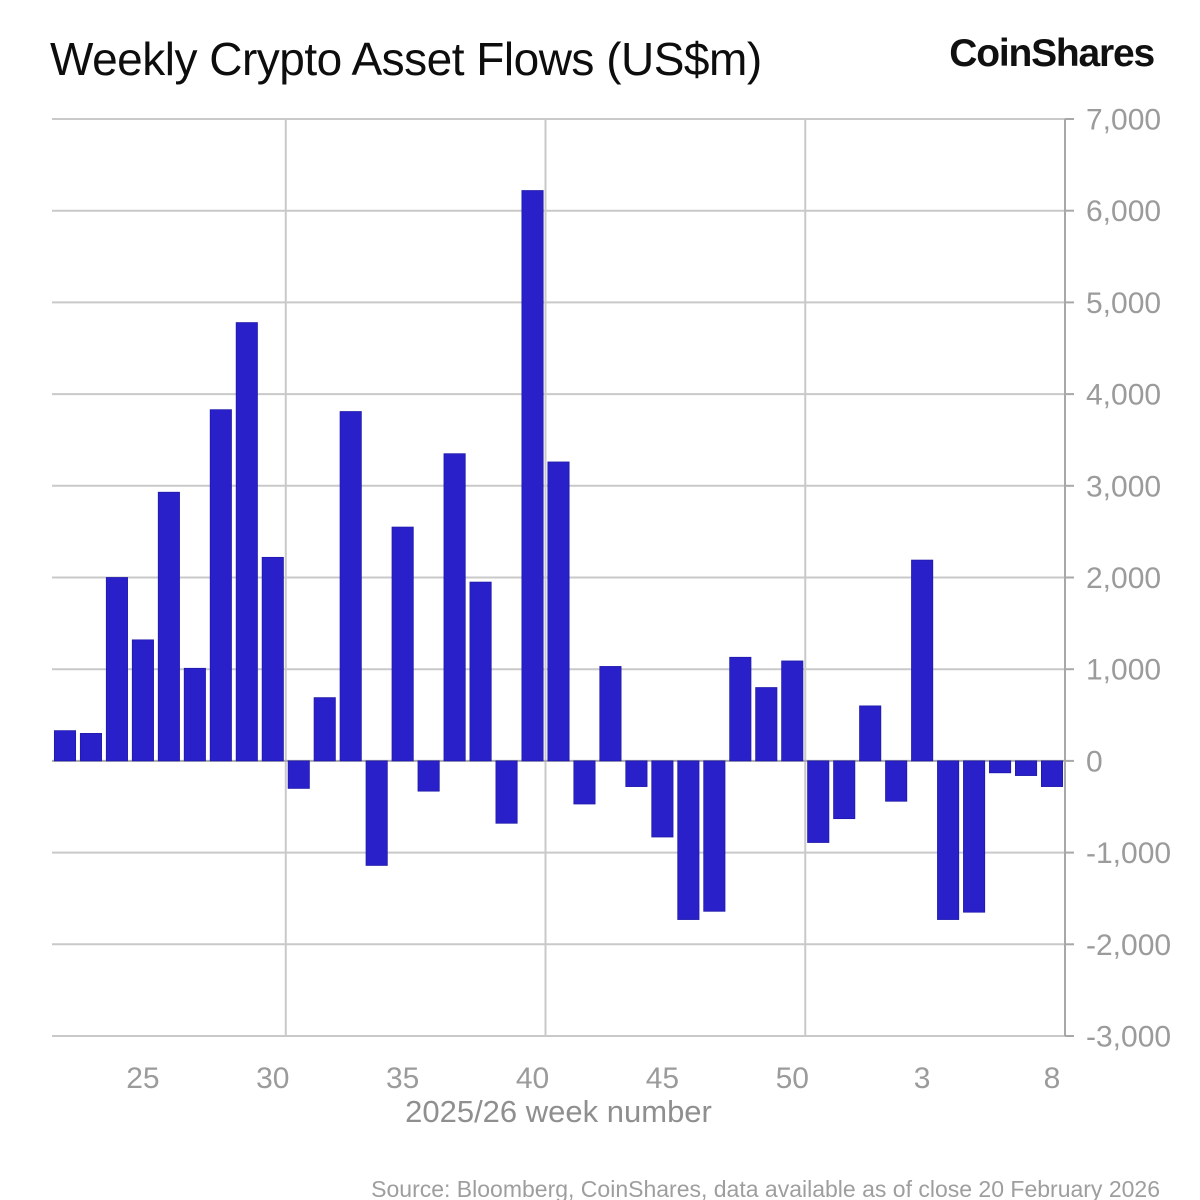 The width and height of the screenshot is (1200, 1200). Describe the element at coordinates (1128, 1037) in the screenshot. I see `y-tick-label: -3,000` at that location.